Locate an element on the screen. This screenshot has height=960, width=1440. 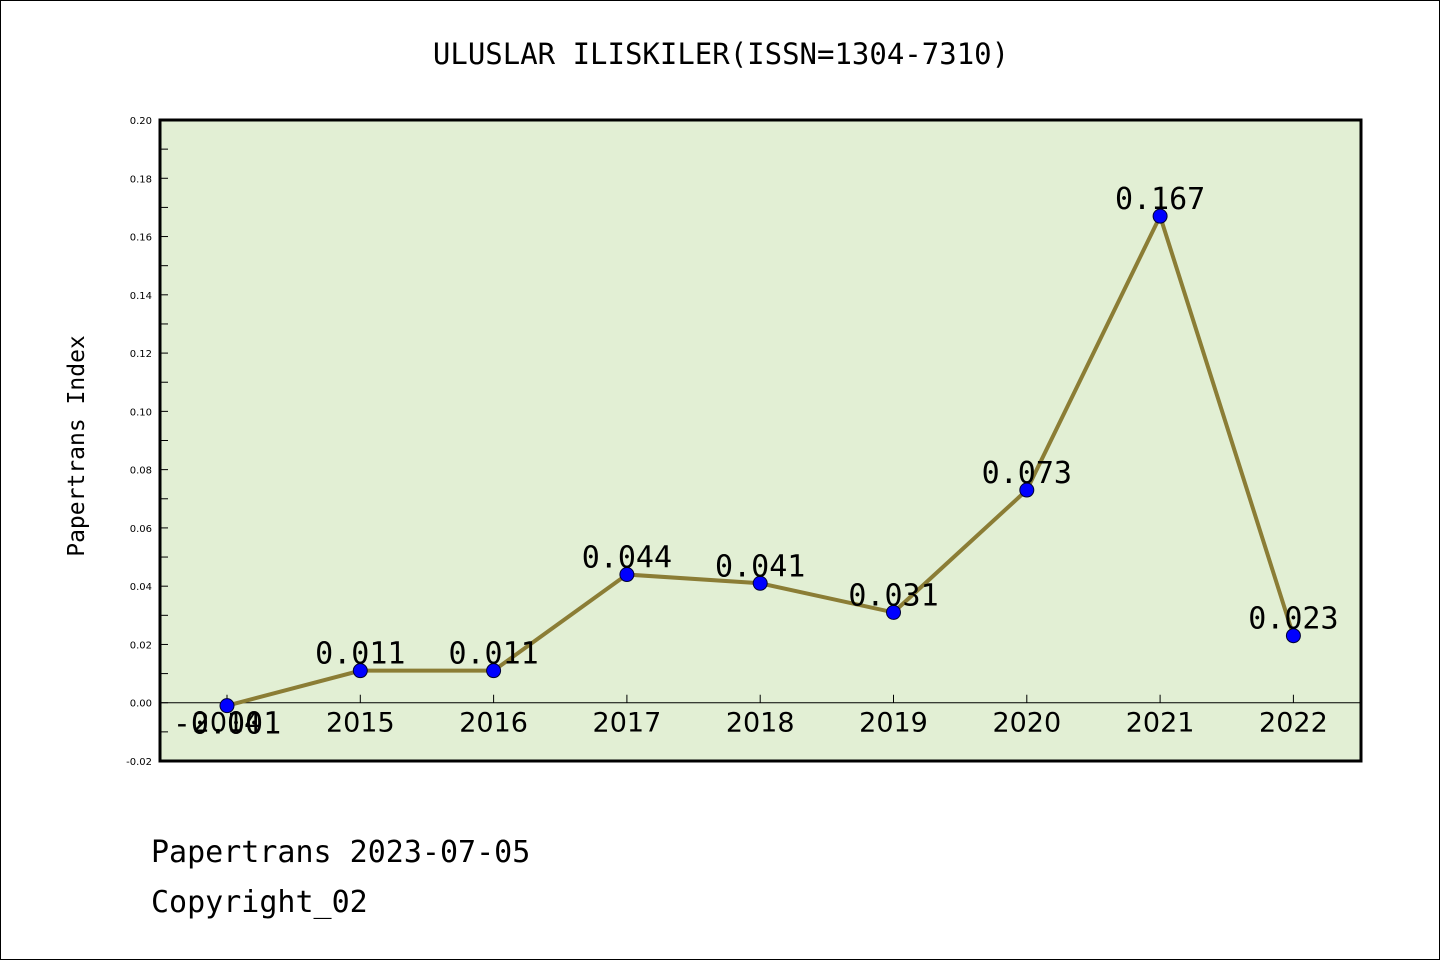
x-tick-label: 2016 is located at coordinates (493, 723).